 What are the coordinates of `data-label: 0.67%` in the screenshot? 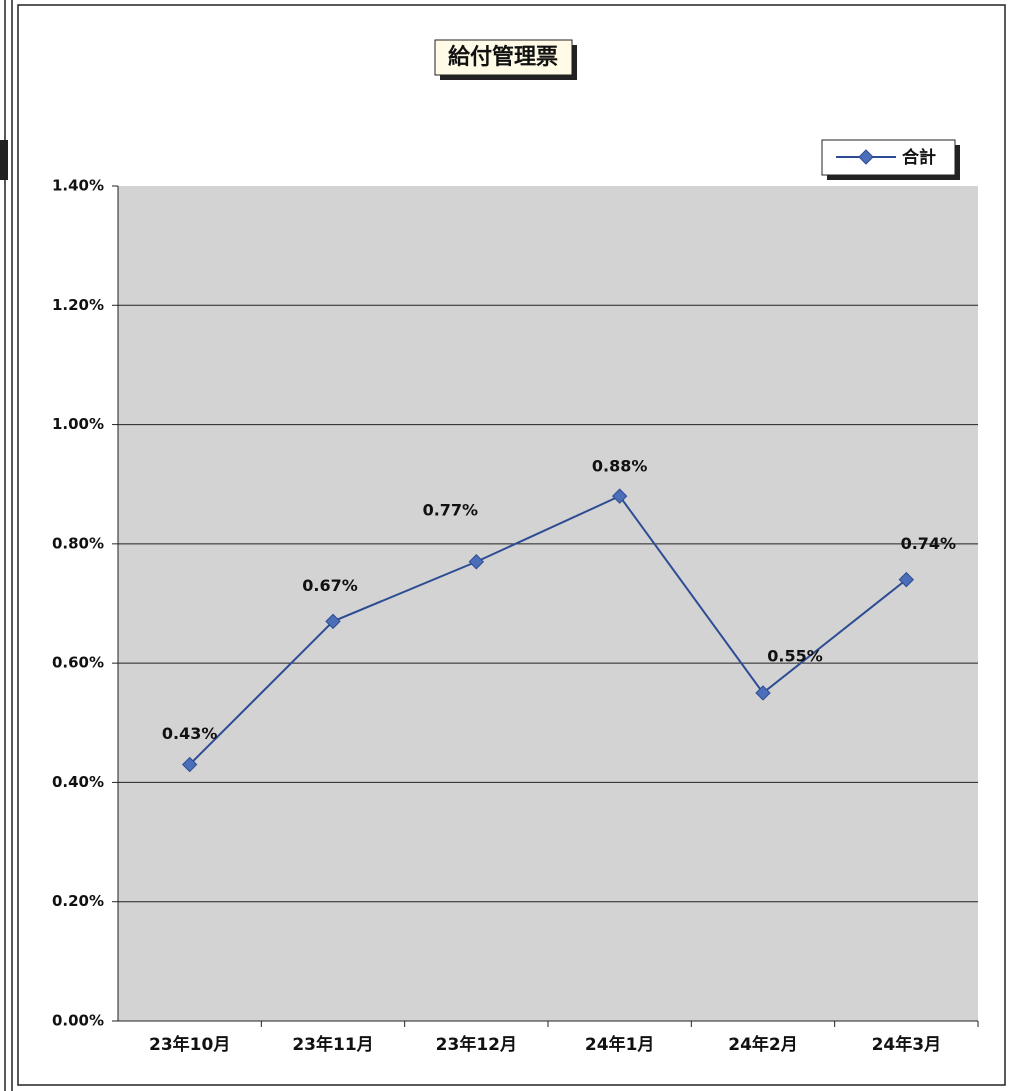 It's located at (330, 585).